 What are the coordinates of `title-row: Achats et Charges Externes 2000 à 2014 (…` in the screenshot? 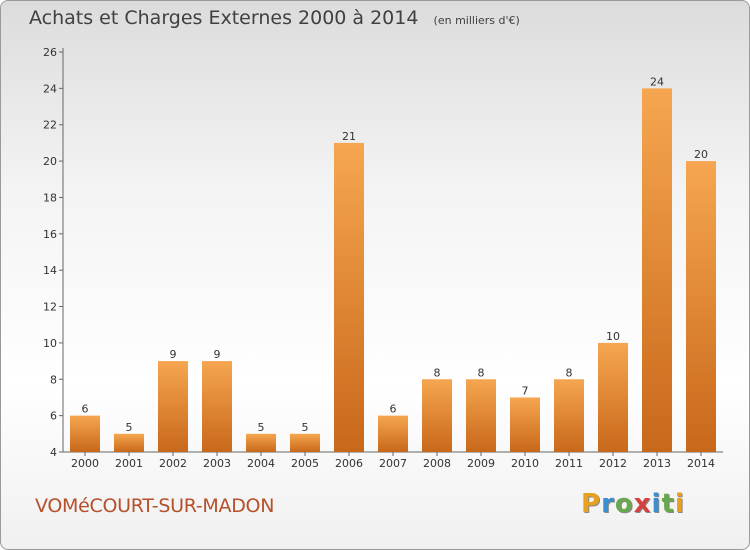 It's located at (274, 18).